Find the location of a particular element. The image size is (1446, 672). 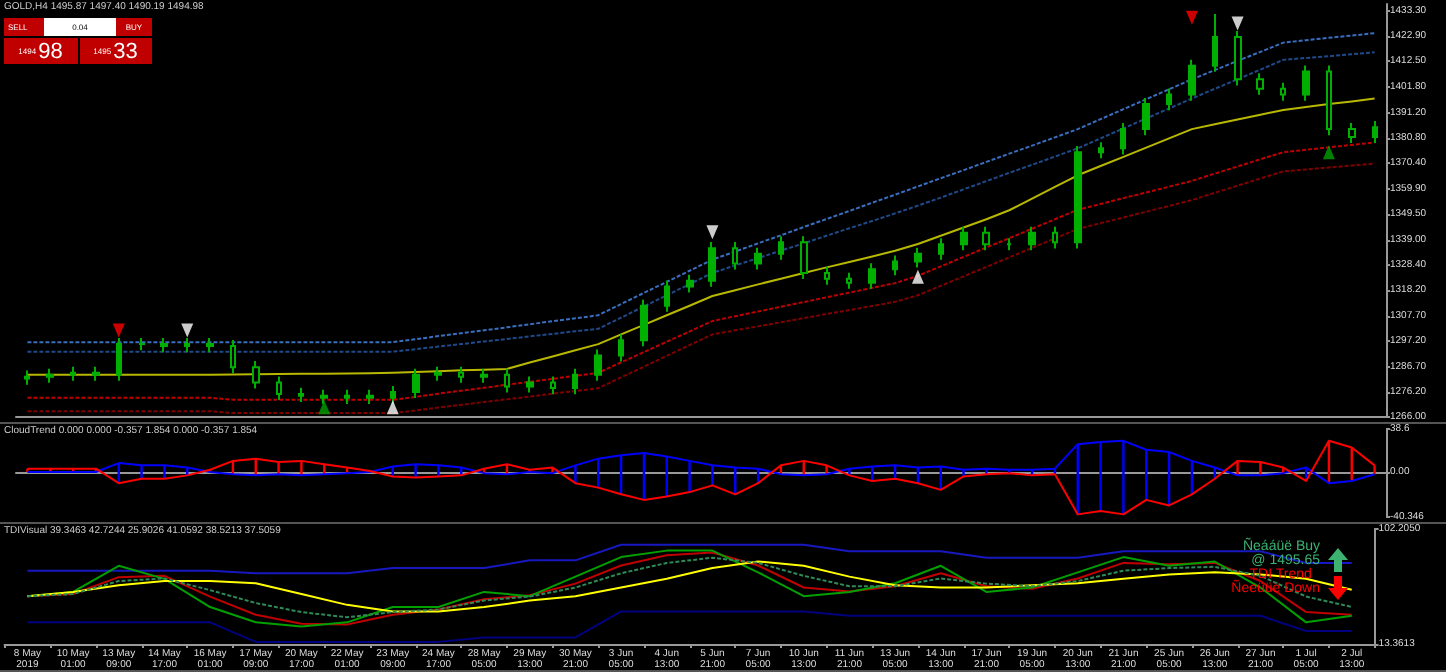

annotation: 33 is located at coordinates (125, 51).